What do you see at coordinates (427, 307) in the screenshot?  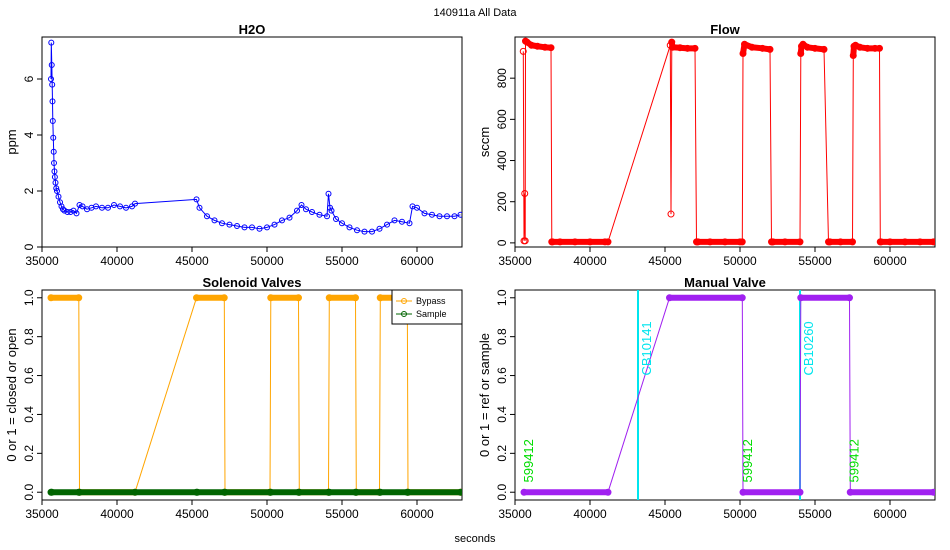 I see `legend: Bypass Sample` at bounding box center [427, 307].